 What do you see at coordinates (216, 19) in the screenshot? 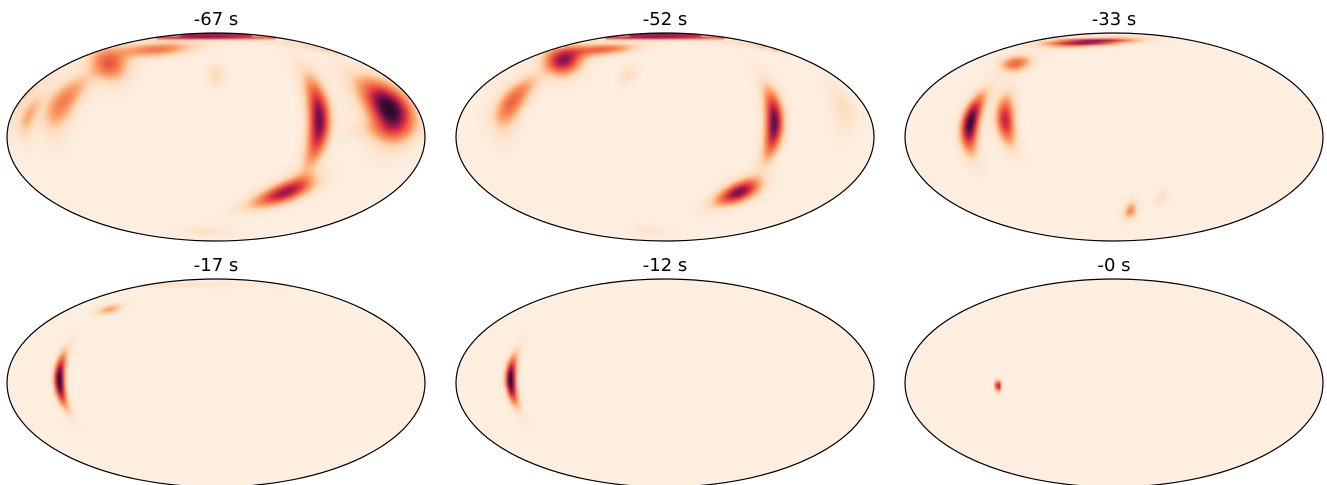
I see `panel-title: -67 s` at bounding box center [216, 19].